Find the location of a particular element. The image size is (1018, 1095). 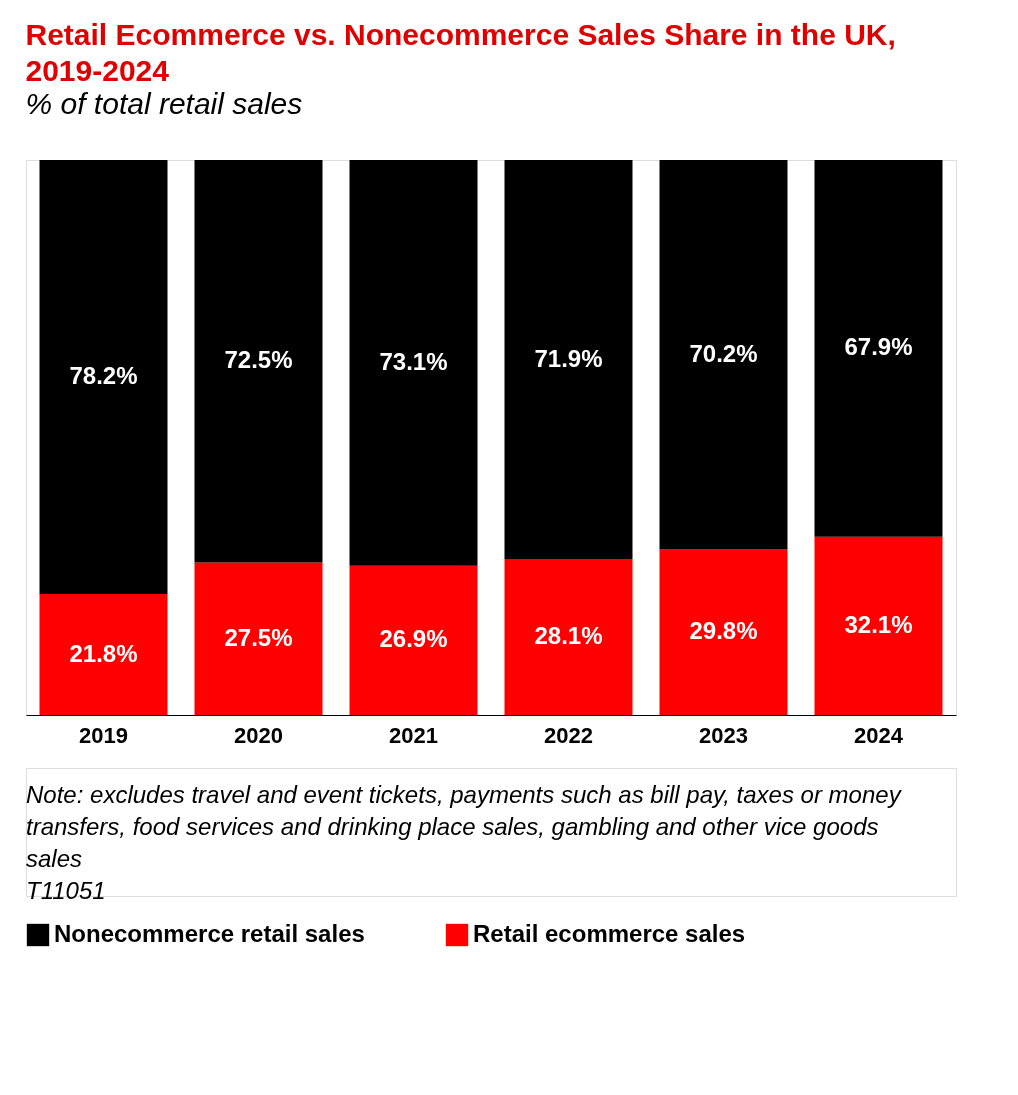

x-tick-label: 2019 is located at coordinates (103, 735).